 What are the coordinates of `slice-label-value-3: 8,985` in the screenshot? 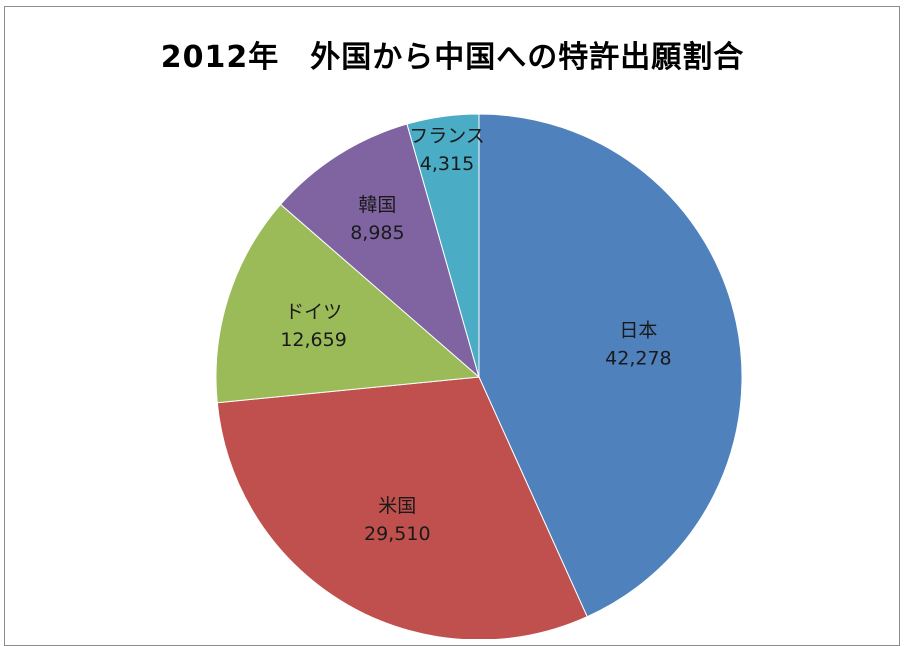 It's located at (377, 233).